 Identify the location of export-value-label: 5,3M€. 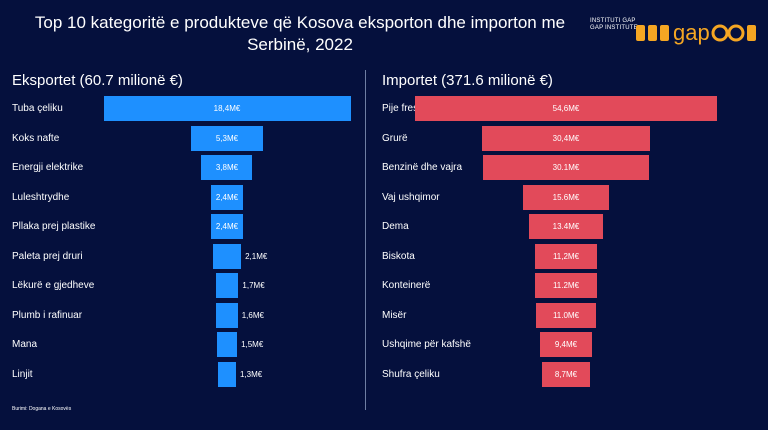
(227, 138).